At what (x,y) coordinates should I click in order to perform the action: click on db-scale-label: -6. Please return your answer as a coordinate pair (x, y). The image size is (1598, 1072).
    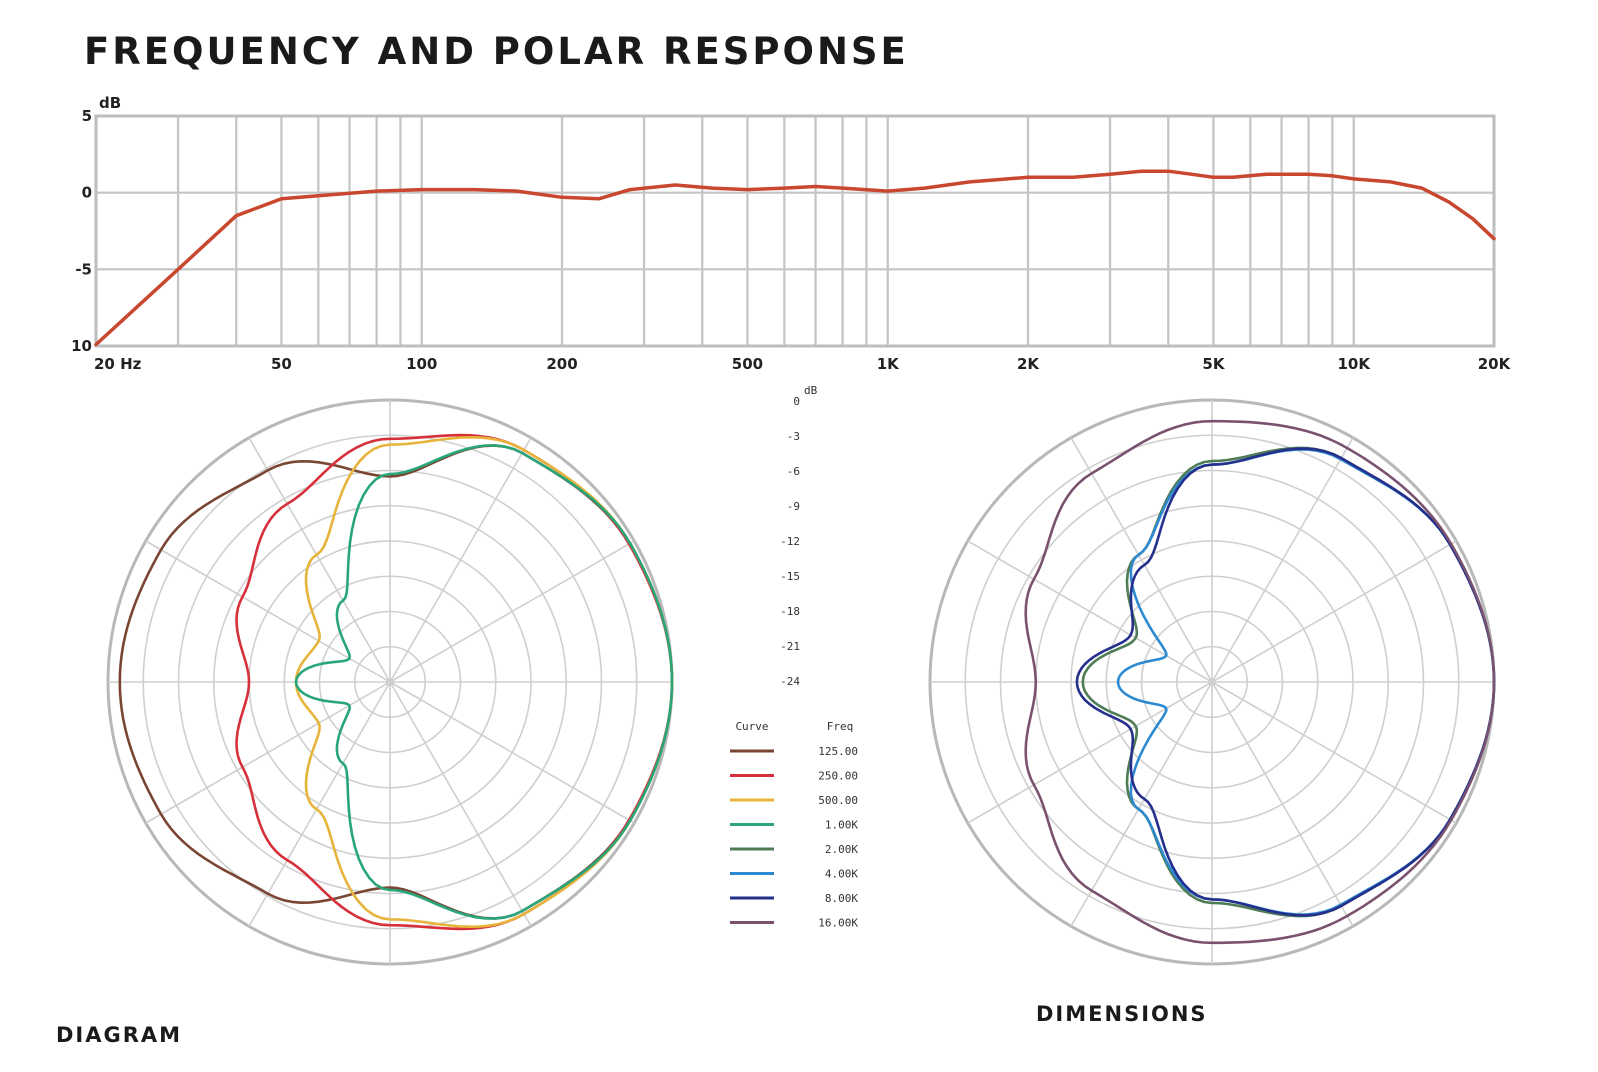
    Looking at the image, I should click on (793, 471).